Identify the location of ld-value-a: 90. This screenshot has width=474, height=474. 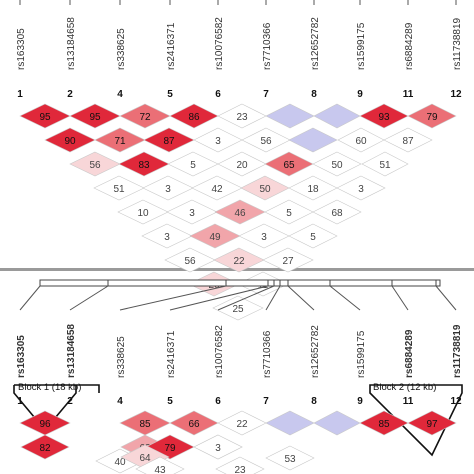
(70, 141).